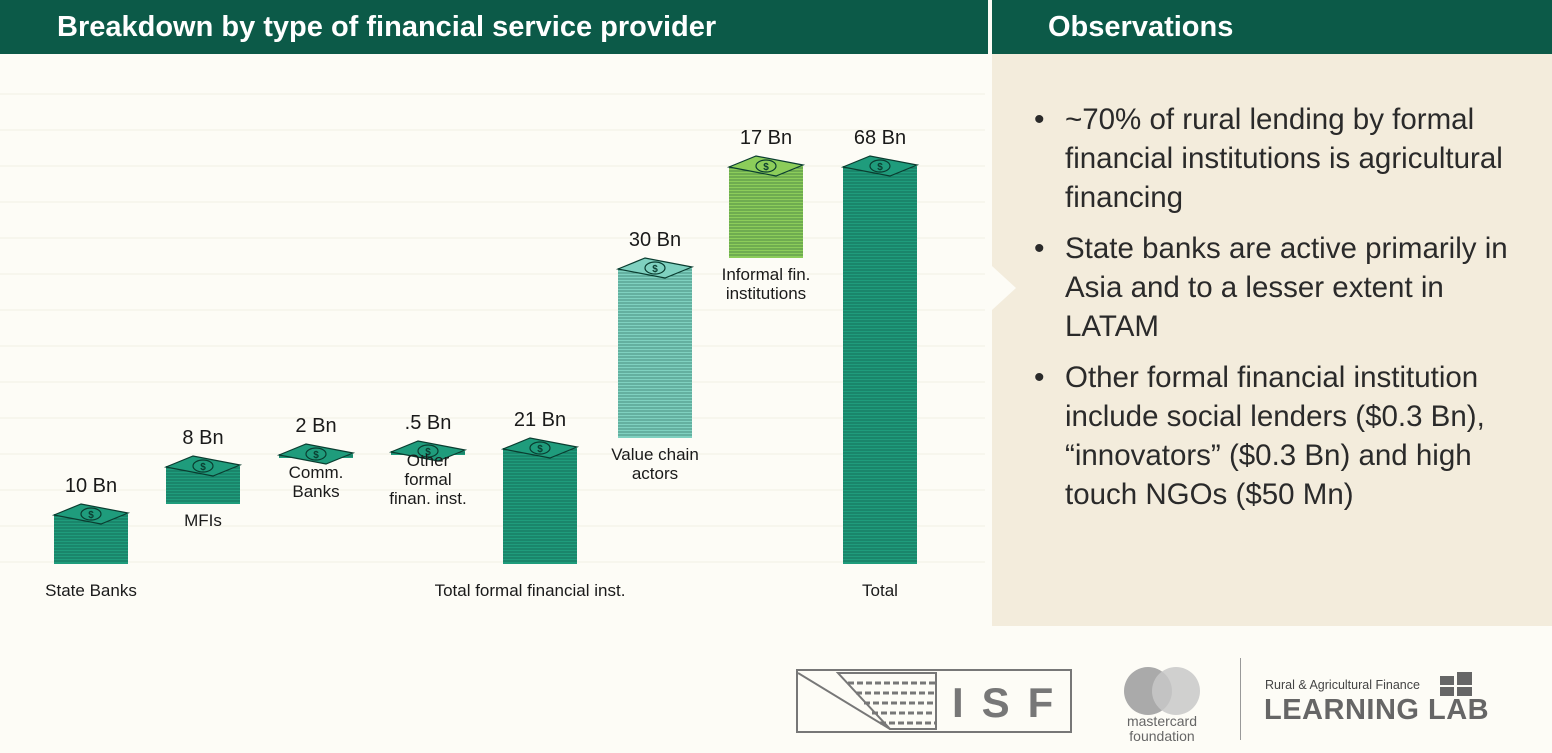 The image size is (1552, 753). What do you see at coordinates (655, 473) in the screenshot?
I see `category-label: actors` at bounding box center [655, 473].